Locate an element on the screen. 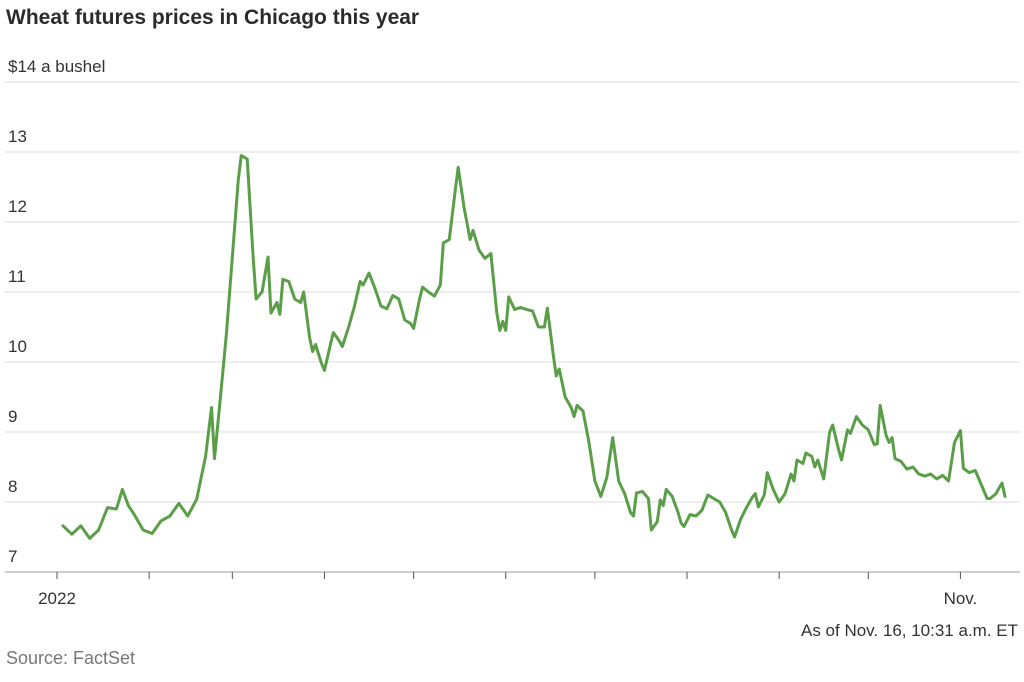 Image resolution: width=1024 pixels, height=682 pixels. source: Source: FactSet is located at coordinates (70, 658).